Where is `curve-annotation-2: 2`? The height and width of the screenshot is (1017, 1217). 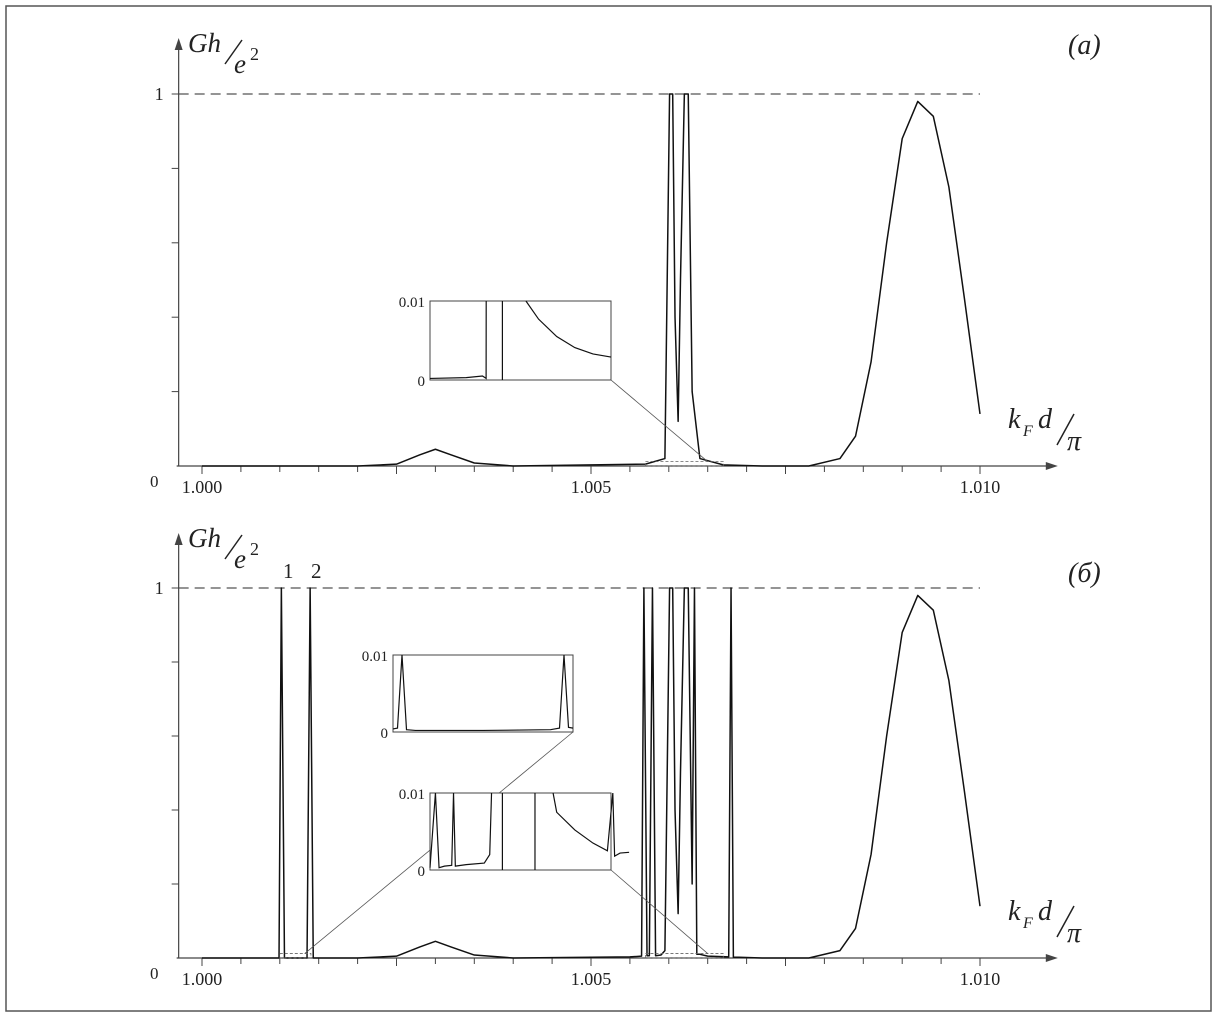
curve-annotation-2: 2 is located at coordinates (316, 571).